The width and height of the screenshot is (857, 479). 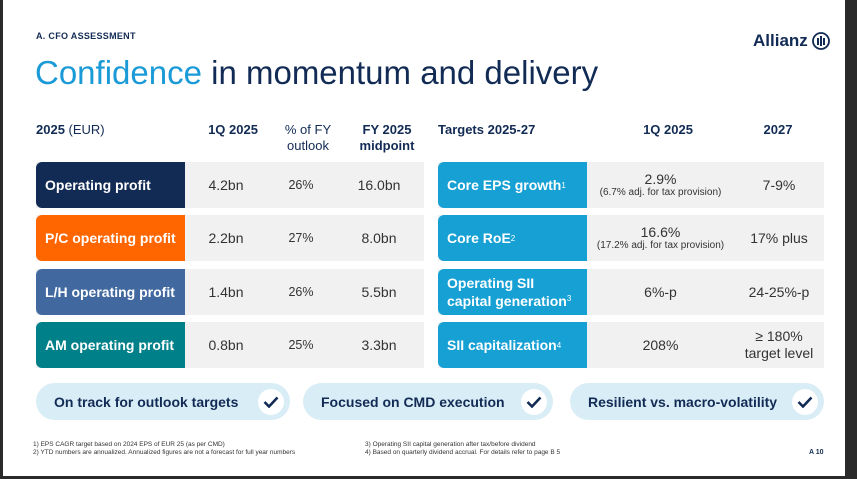 What do you see at coordinates (559, 345) in the screenshot?
I see `footnote-ref: 4` at bounding box center [559, 345].